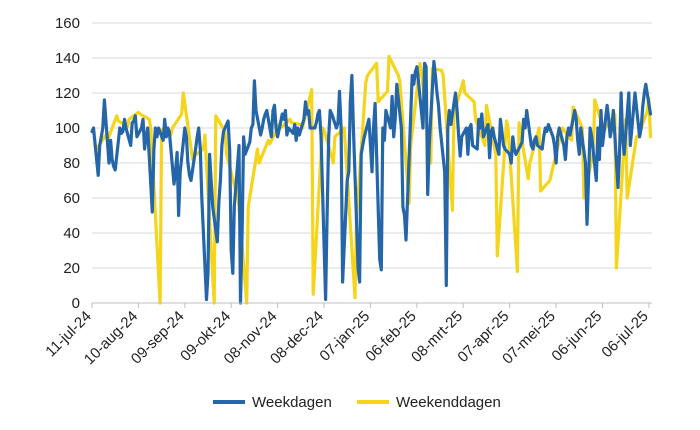  What do you see at coordinates (624, 334) in the screenshot?
I see `x-tick-label: 06-jul-25` at bounding box center [624, 334].